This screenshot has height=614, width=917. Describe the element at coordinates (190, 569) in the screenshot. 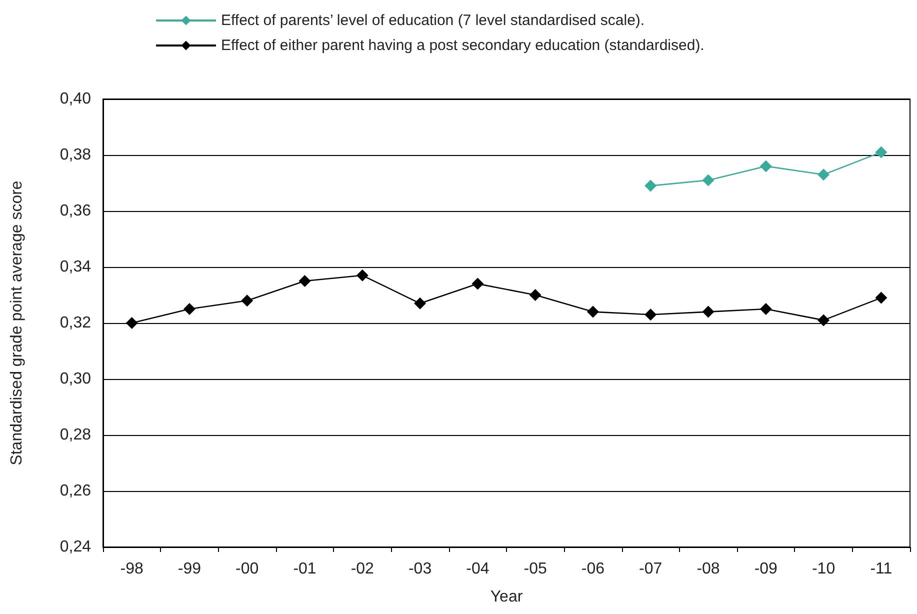

I see `x-tick-label: -99` at that location.